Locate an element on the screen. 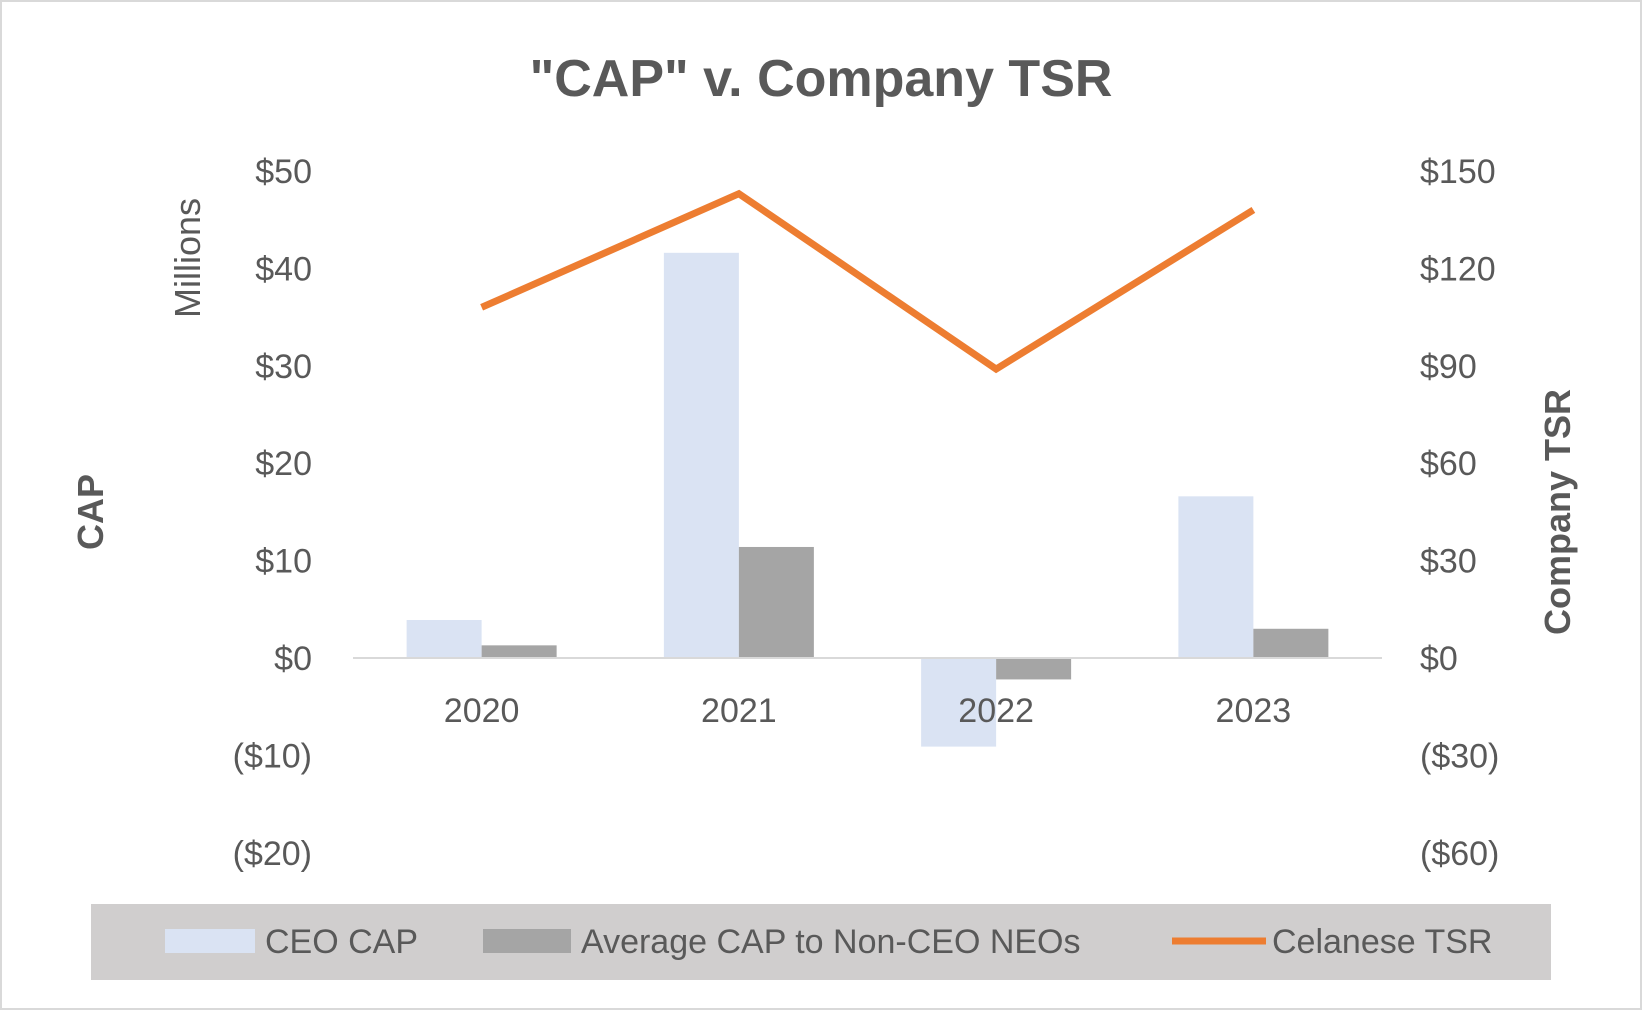 The height and width of the screenshot is (1010, 1642). bar-ceo-cap-2023 is located at coordinates (1216, 577).